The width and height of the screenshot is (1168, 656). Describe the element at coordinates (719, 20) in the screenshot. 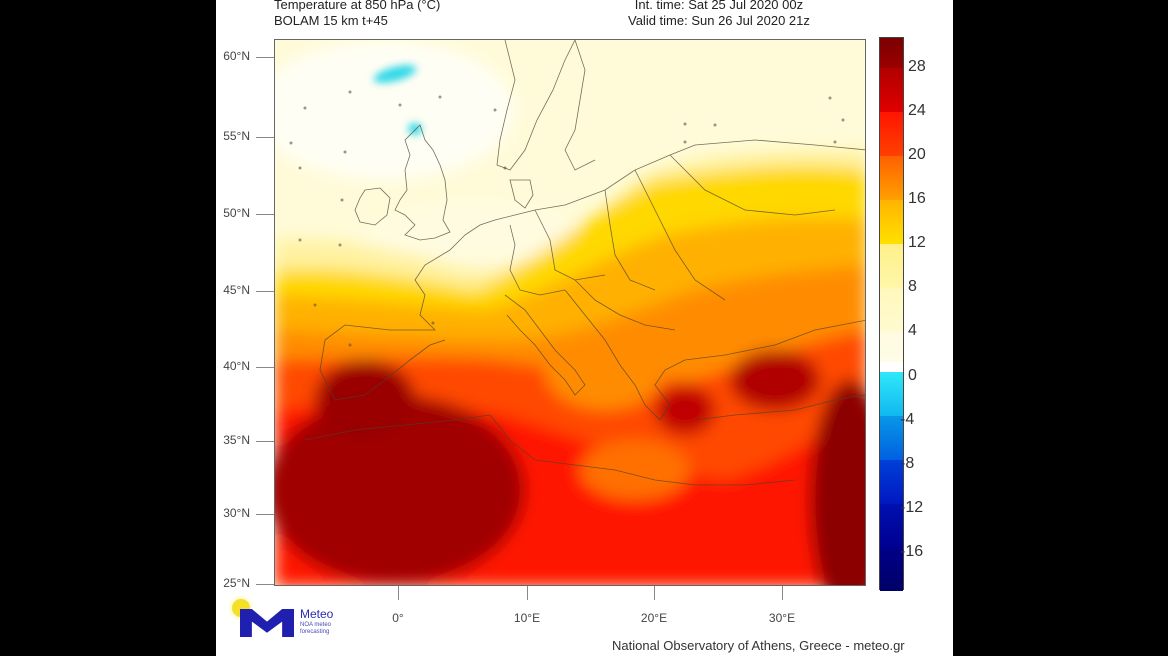

I see `valid-time: Valid time: Sun 26 Jul 2020 21z` at that location.